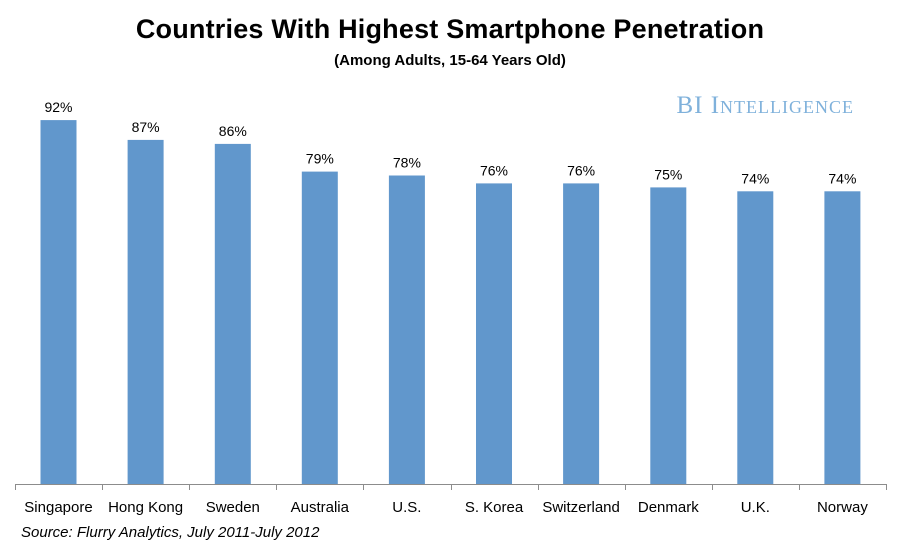  Describe the element at coordinates (451, 487) in the screenshot. I see `tick-marks-group` at that location.